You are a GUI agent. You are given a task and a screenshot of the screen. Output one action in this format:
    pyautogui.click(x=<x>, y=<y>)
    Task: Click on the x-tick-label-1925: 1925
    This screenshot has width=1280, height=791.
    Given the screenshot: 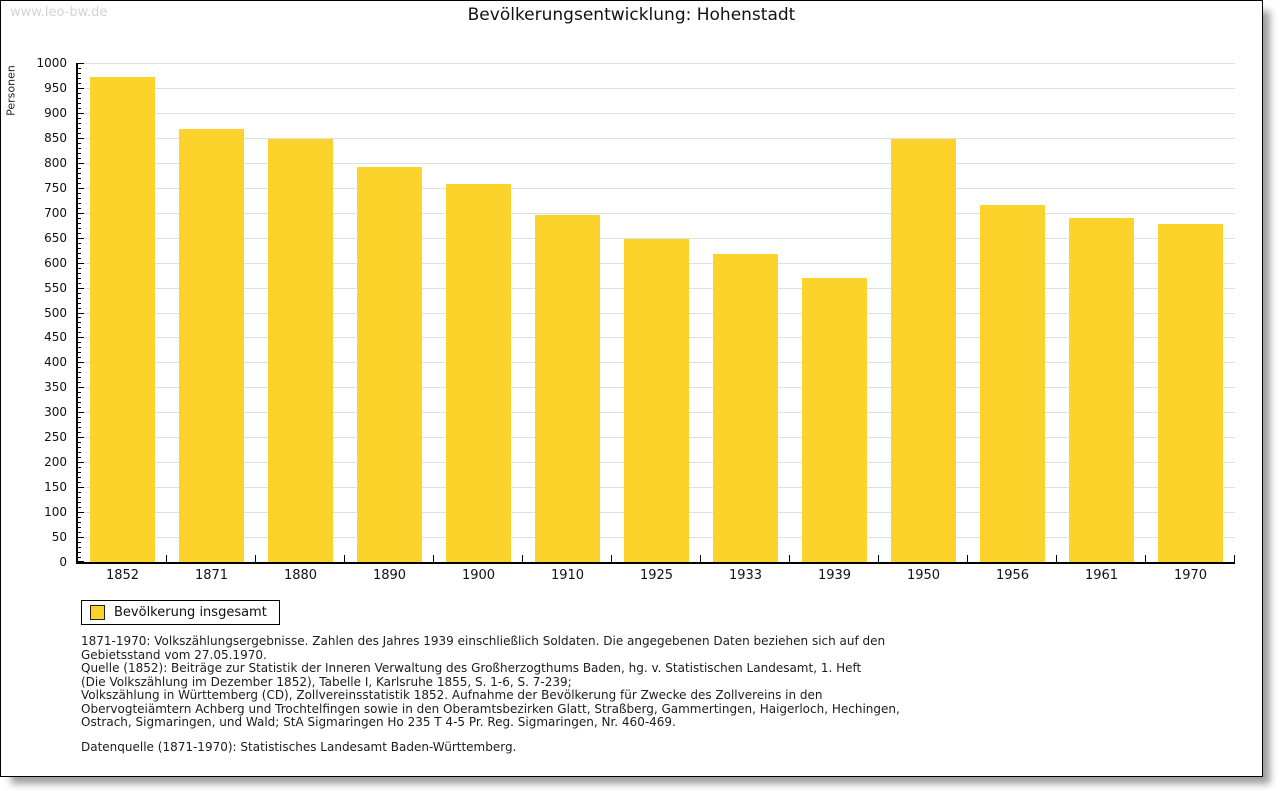 What is the action you would take?
    pyautogui.click(x=656, y=575)
    